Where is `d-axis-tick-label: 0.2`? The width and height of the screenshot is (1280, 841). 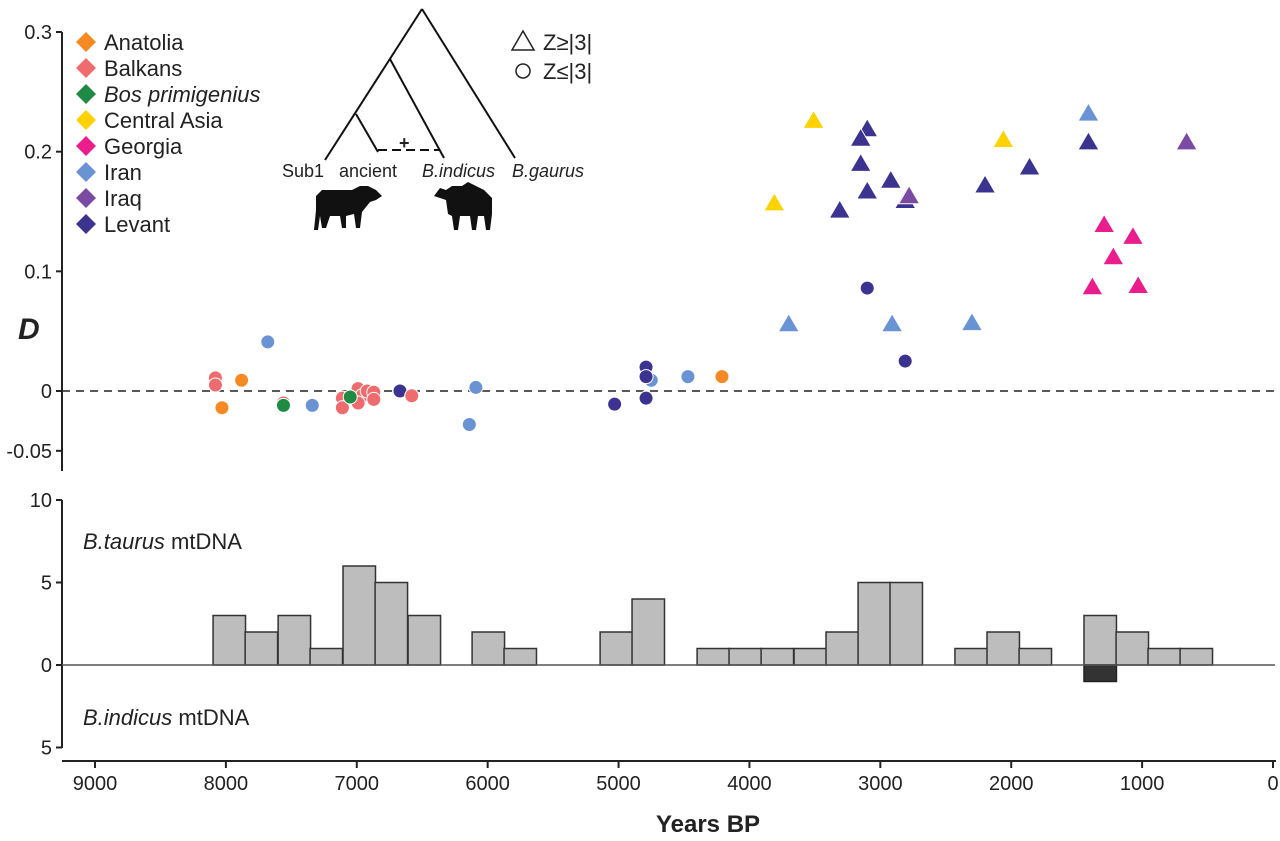 d-axis-tick-label: 0.2 is located at coordinates (38, 153).